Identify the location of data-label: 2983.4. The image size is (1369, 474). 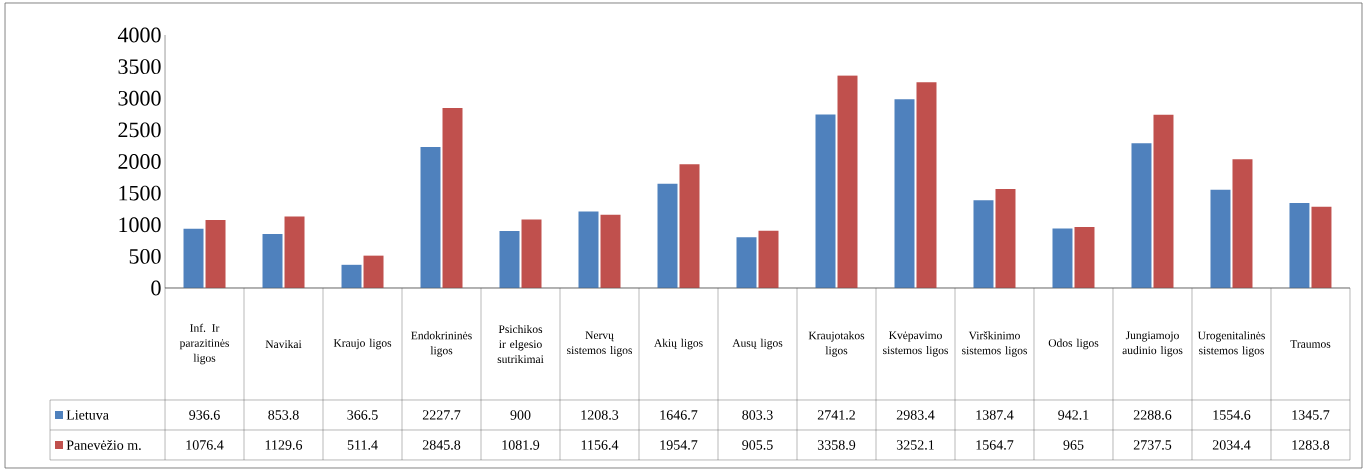
(915, 415).